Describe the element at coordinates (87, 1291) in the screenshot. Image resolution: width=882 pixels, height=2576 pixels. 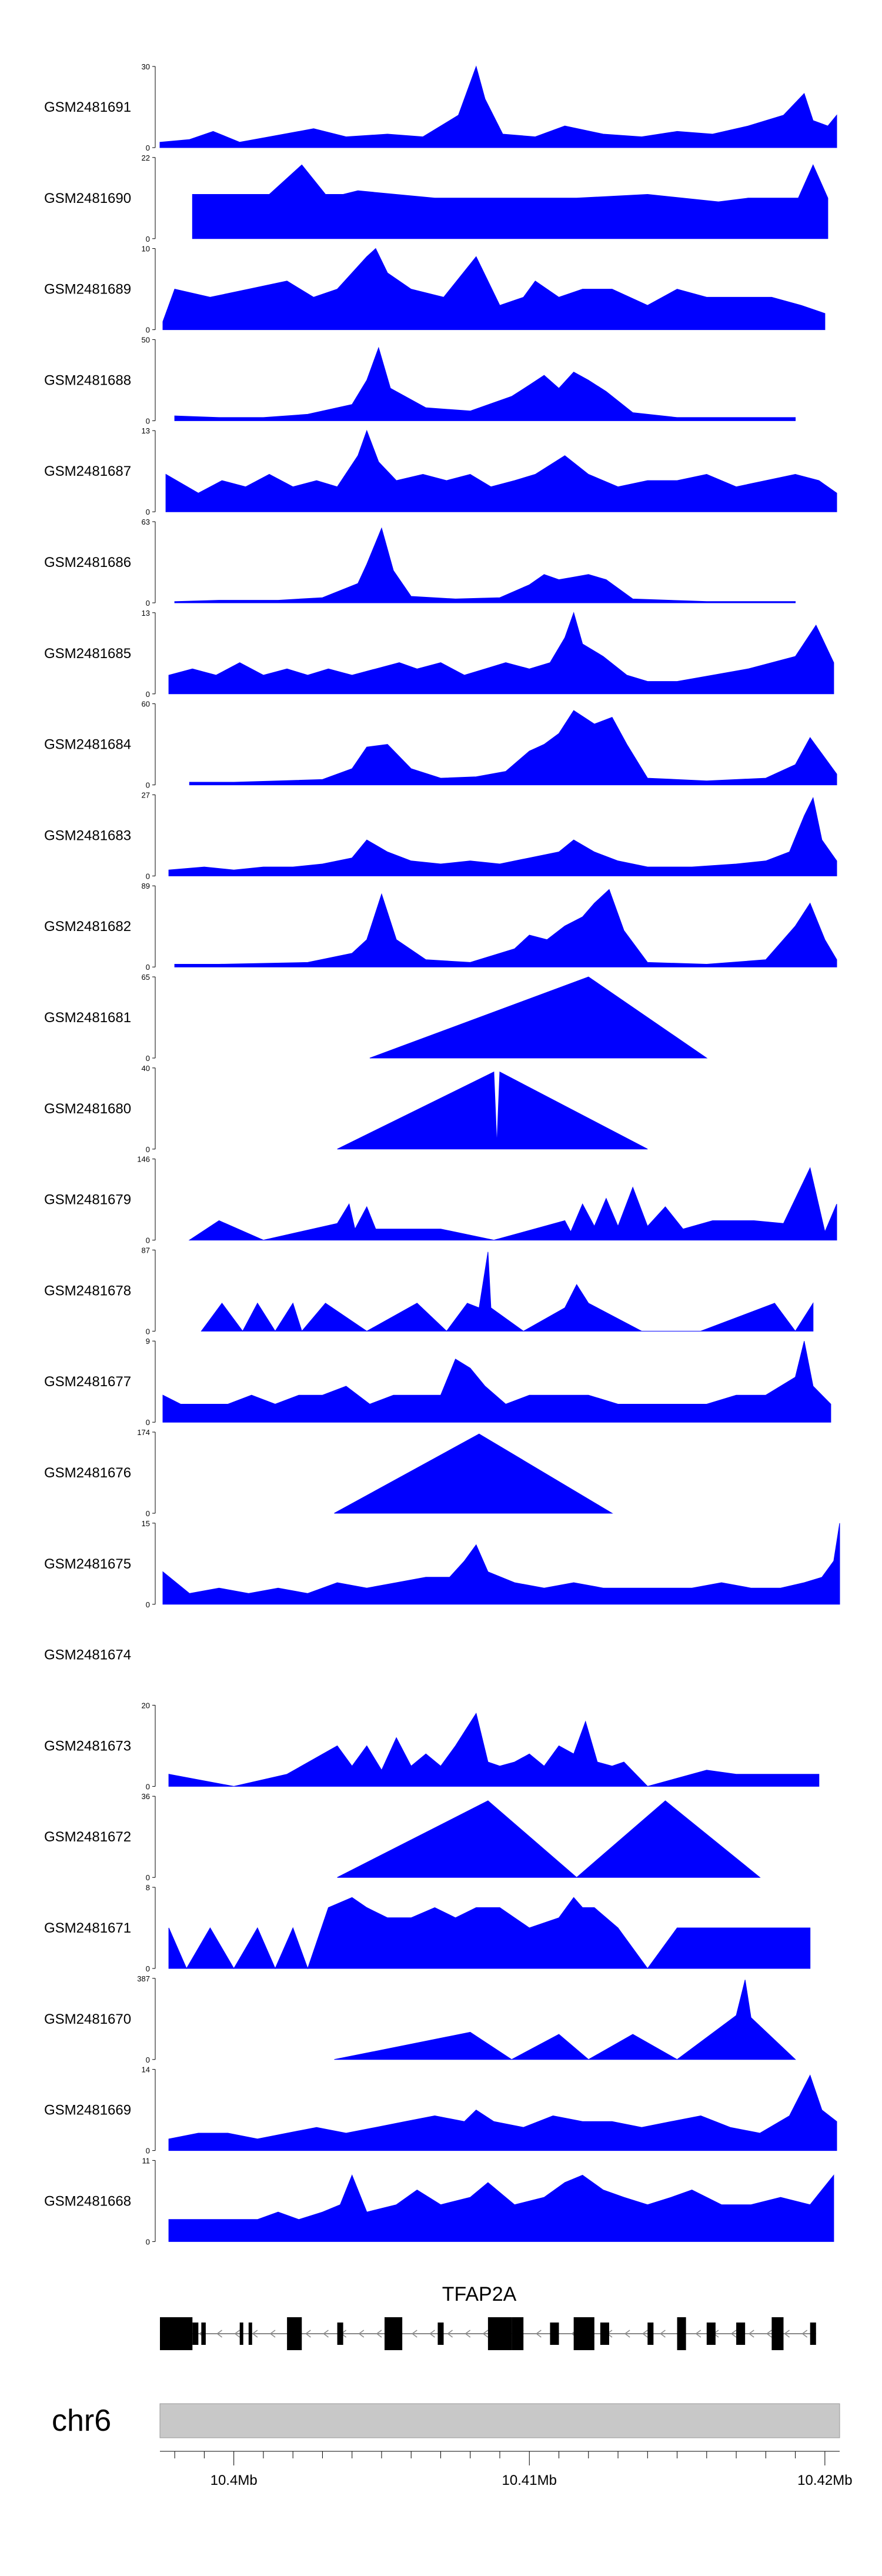
I see `track-label: GSM2481678` at that location.